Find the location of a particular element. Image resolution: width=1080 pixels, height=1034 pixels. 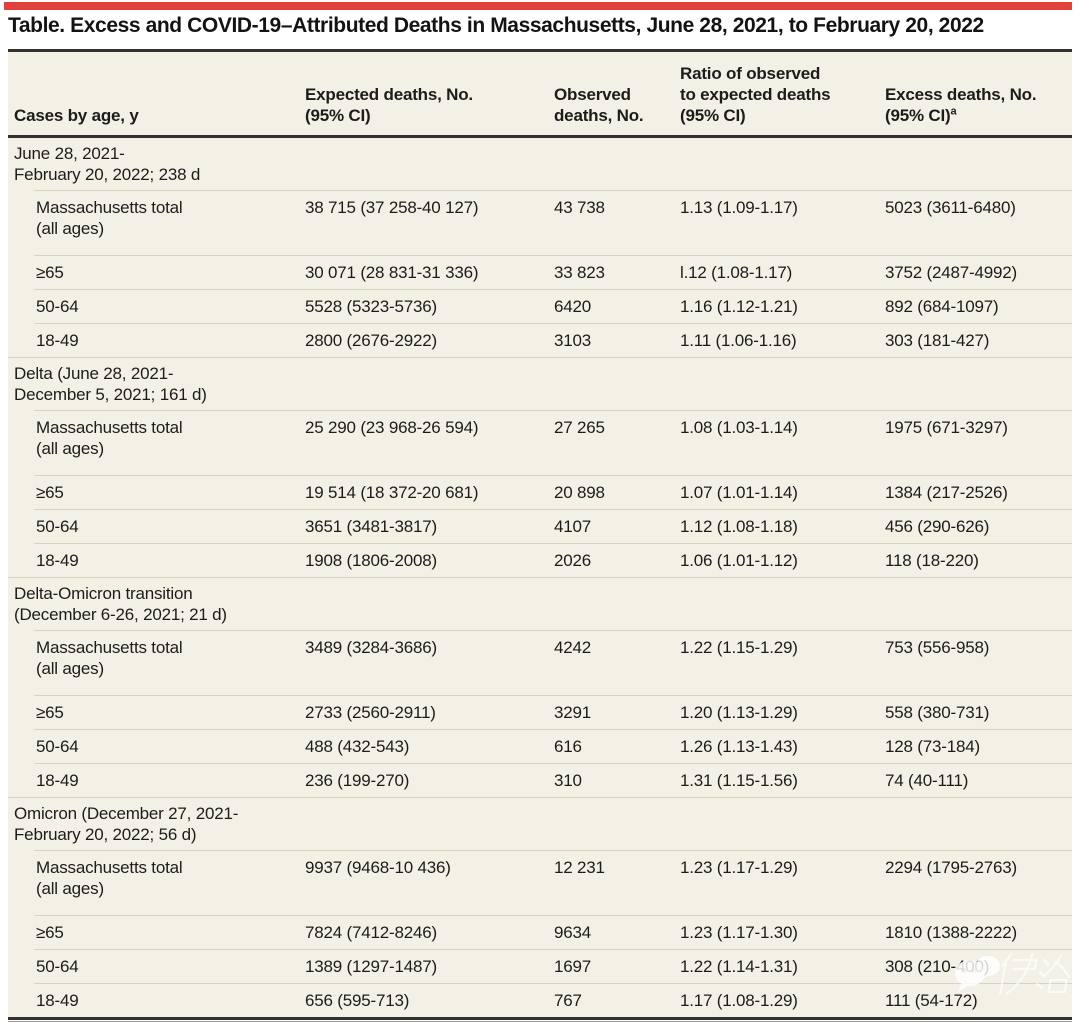

cell-ratio: 1.08 (1.03-1.14) is located at coordinates (739, 427).